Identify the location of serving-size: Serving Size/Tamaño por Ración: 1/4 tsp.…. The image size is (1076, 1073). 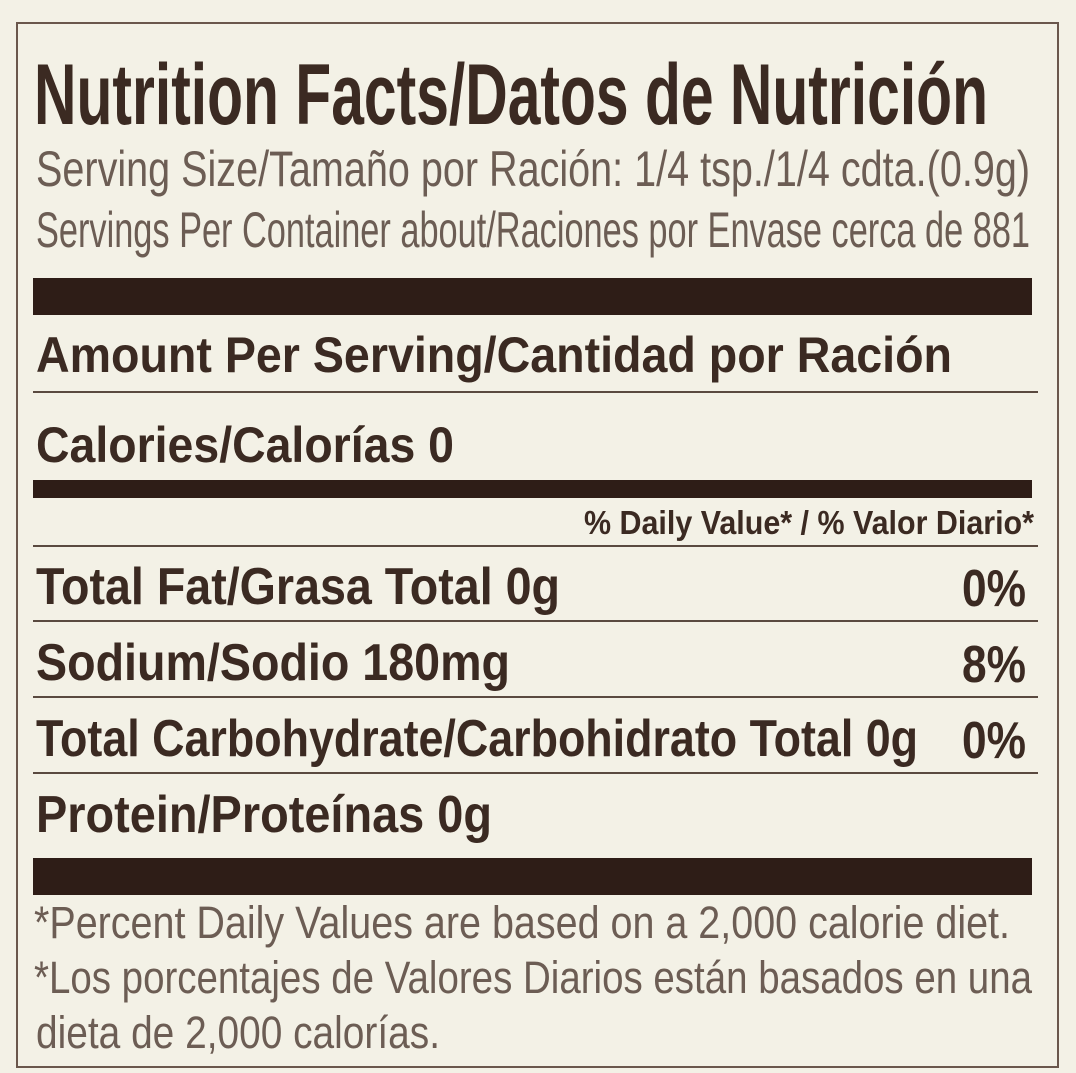
(533, 169).